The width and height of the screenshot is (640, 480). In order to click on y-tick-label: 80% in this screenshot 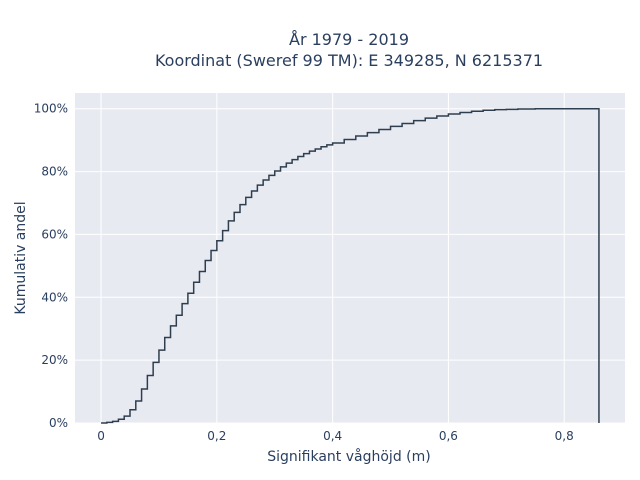, I will do `click(54, 172)`.